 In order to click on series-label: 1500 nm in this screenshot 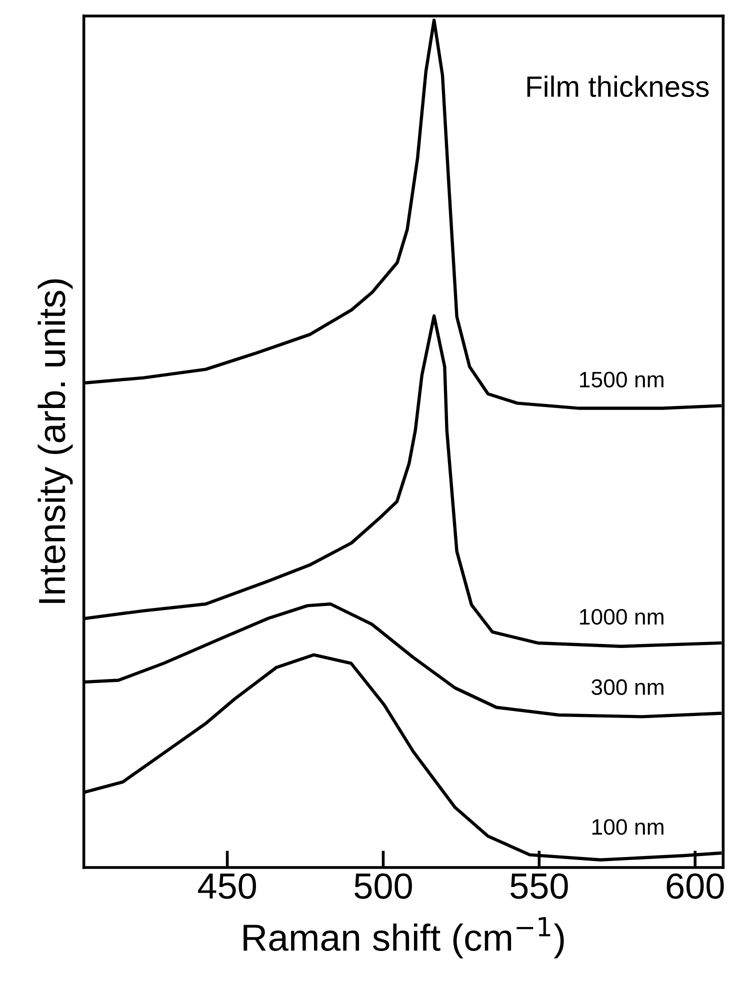, I will do `click(622, 380)`.